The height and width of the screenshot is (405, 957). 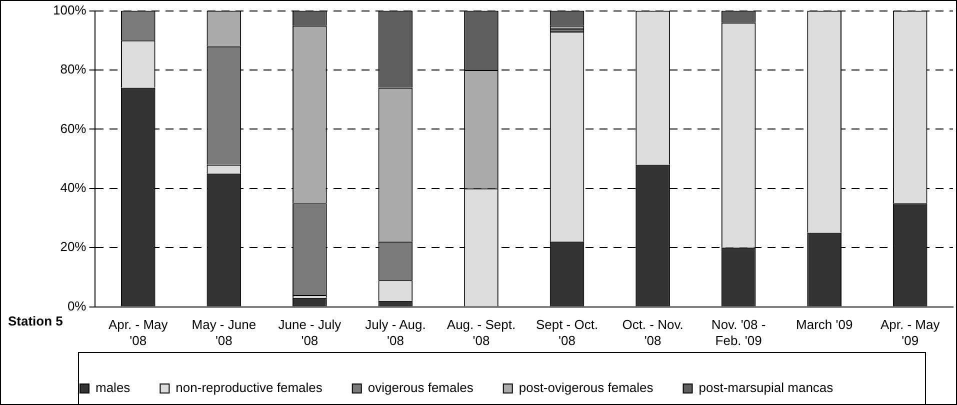 I want to click on x-tick-label: Apr. - May '09, so click(x=910, y=332).